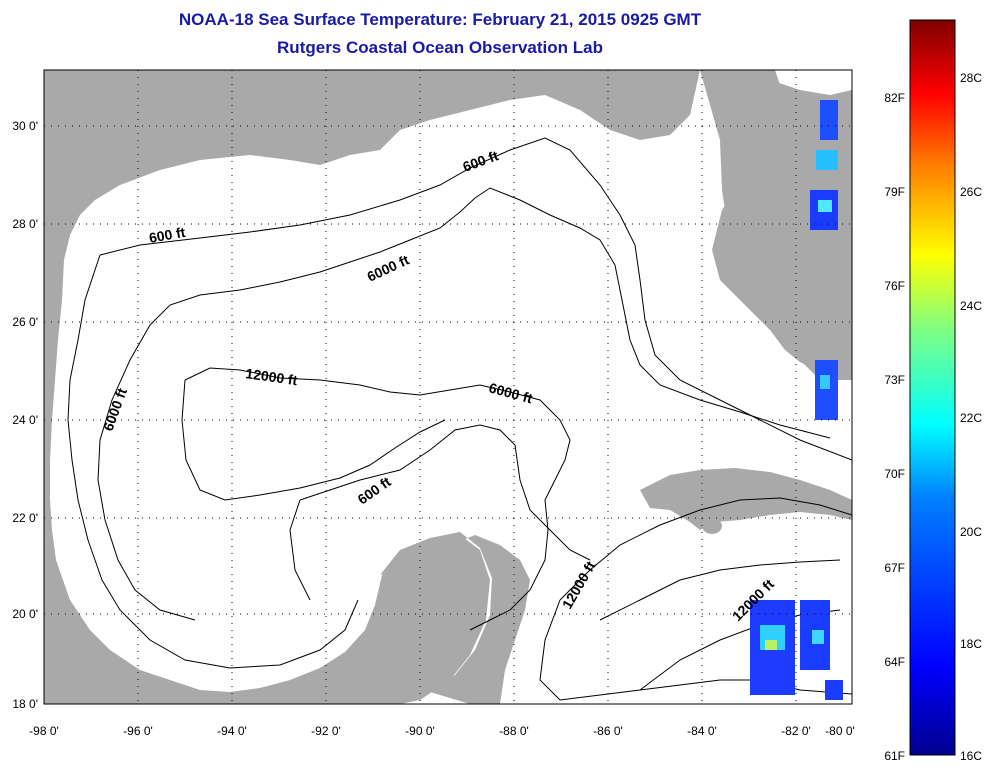 The width and height of the screenshot is (992, 770). What do you see at coordinates (894, 286) in the screenshot?
I see `fahrenheit-label: 76F` at bounding box center [894, 286].